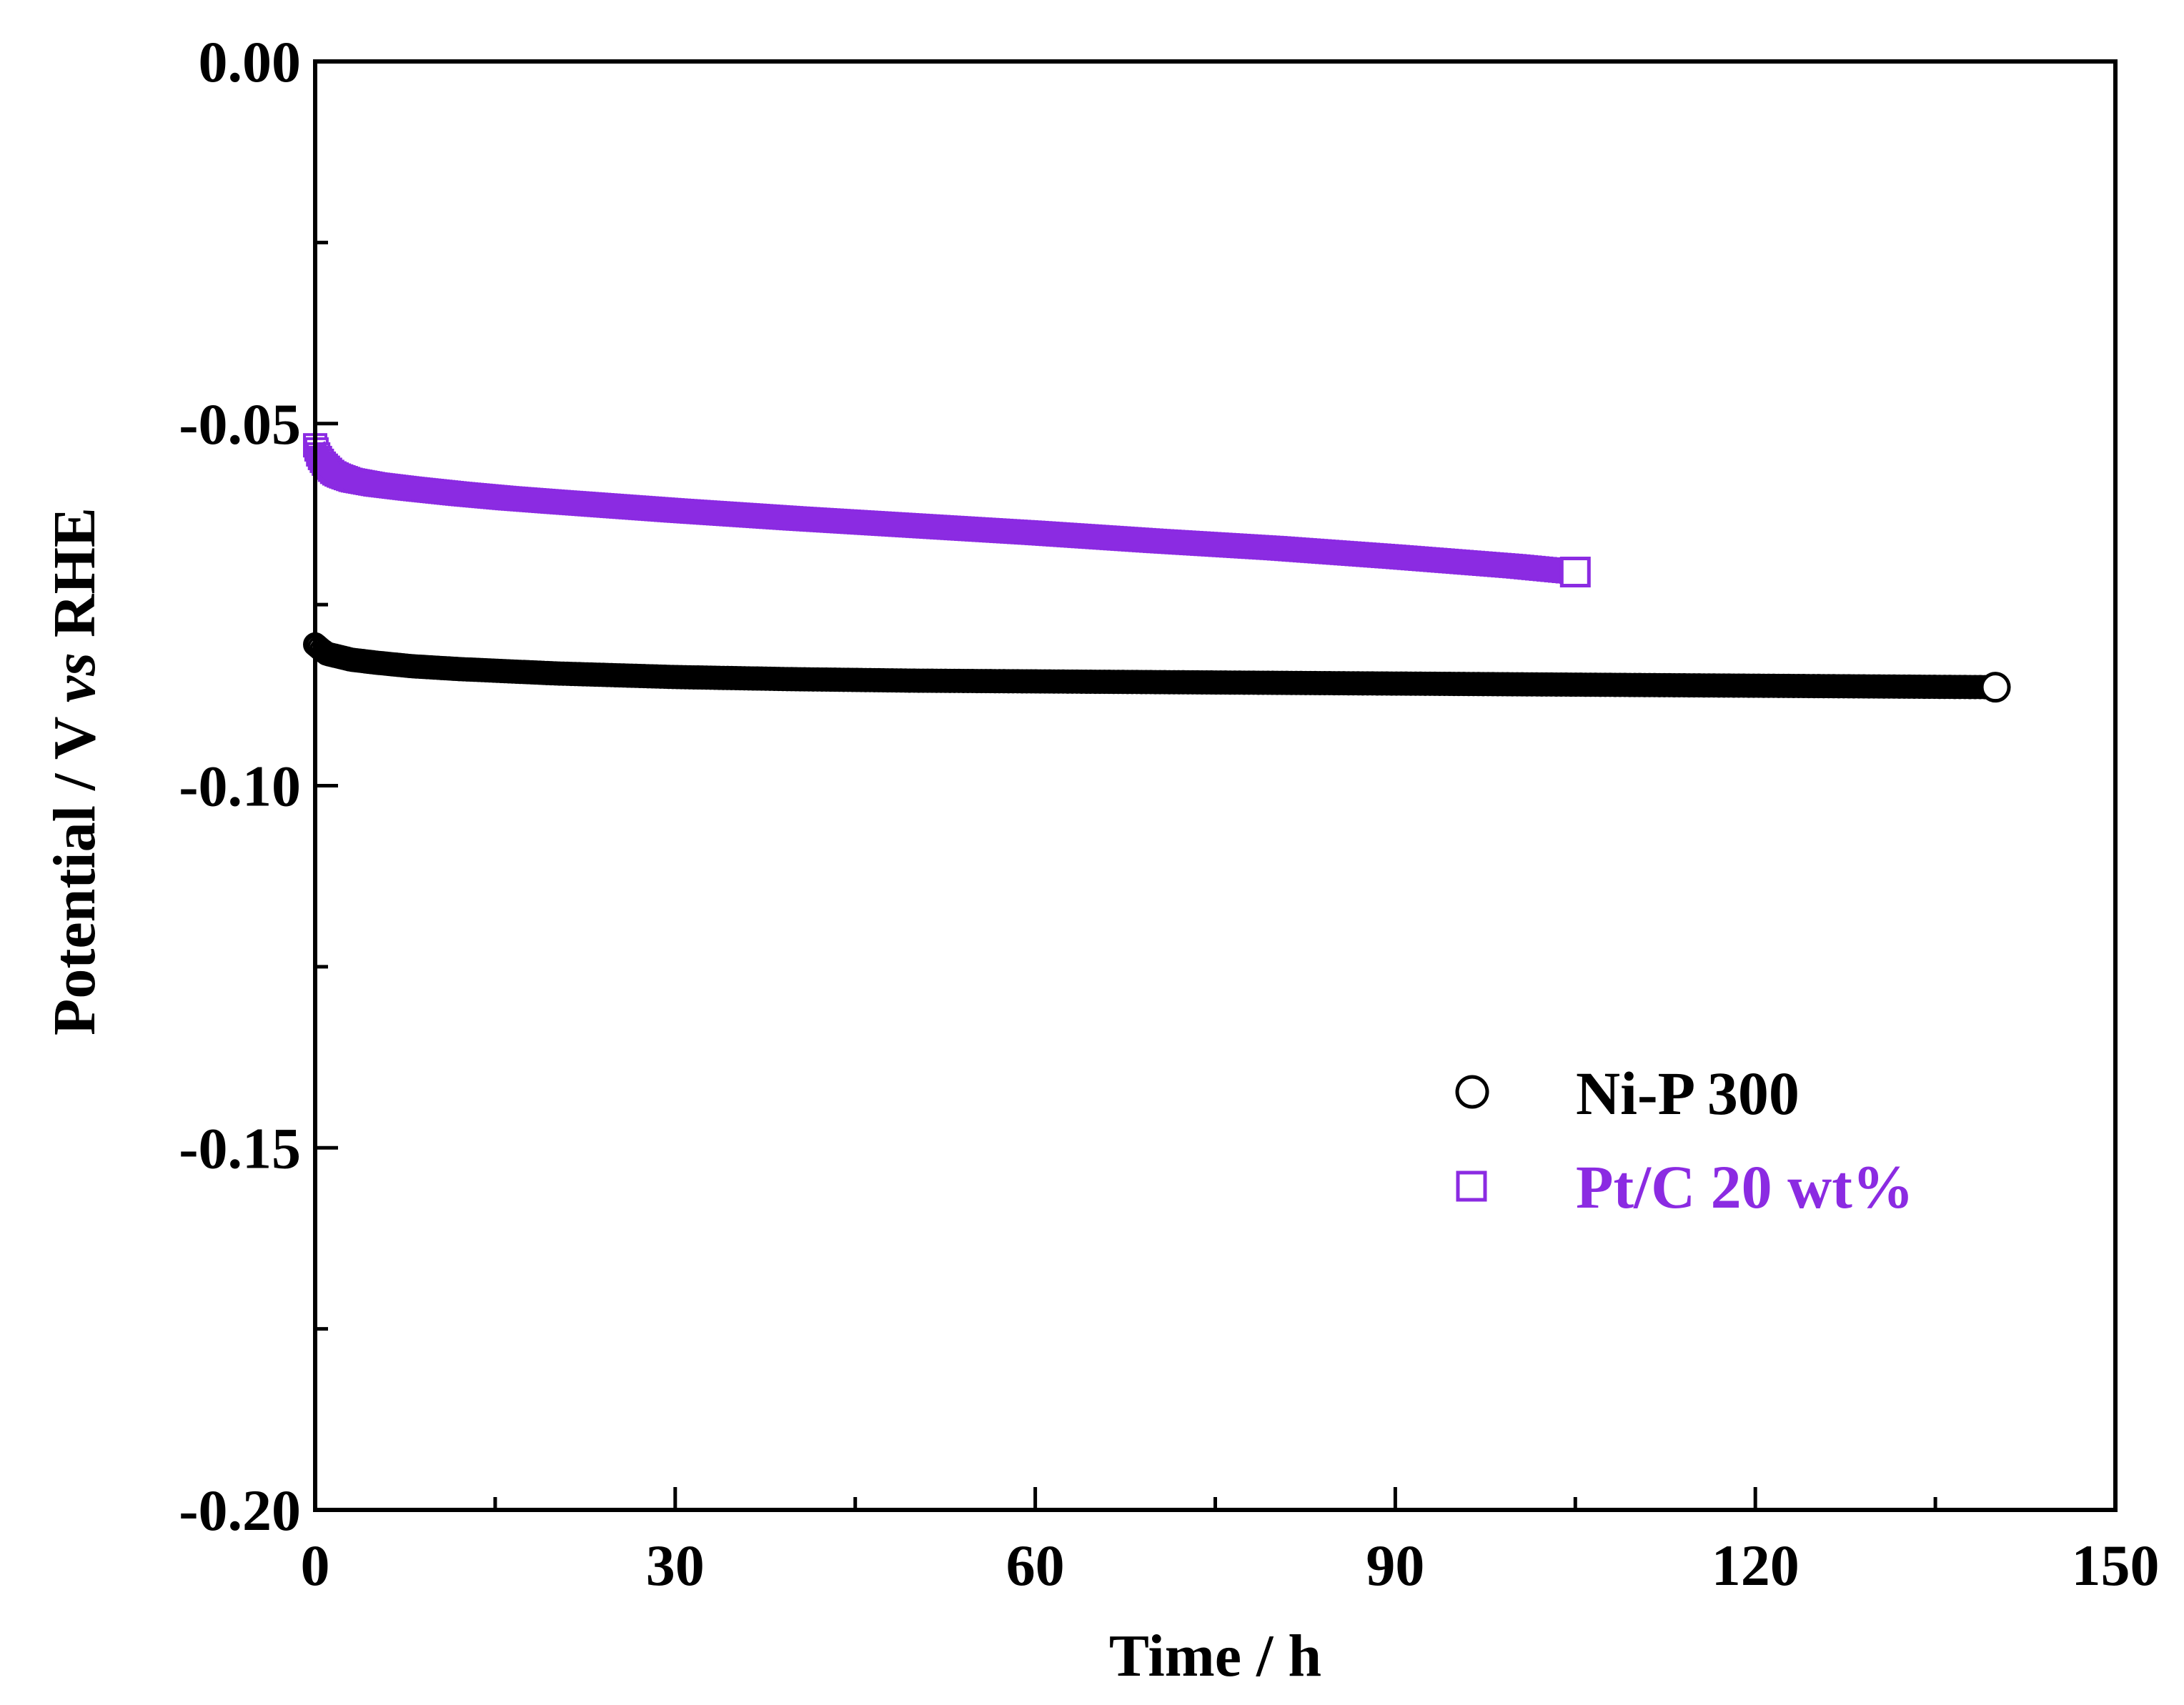 Image resolution: width=2184 pixels, height=1705 pixels. I want to click on y-axis-title-part-2: vs, so click(74, 677).